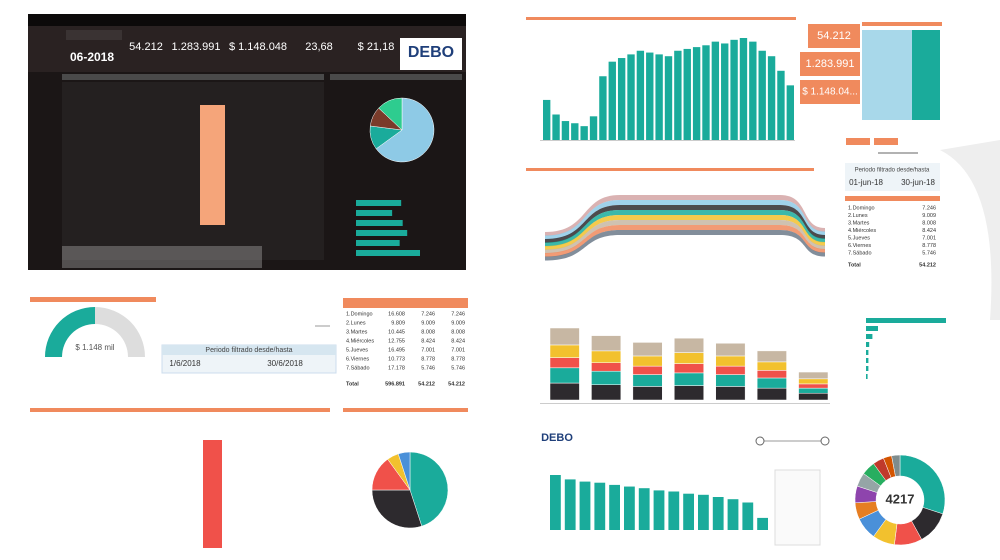  What do you see at coordinates (886, 141) in the screenshot?
I see `tab` at bounding box center [886, 141].